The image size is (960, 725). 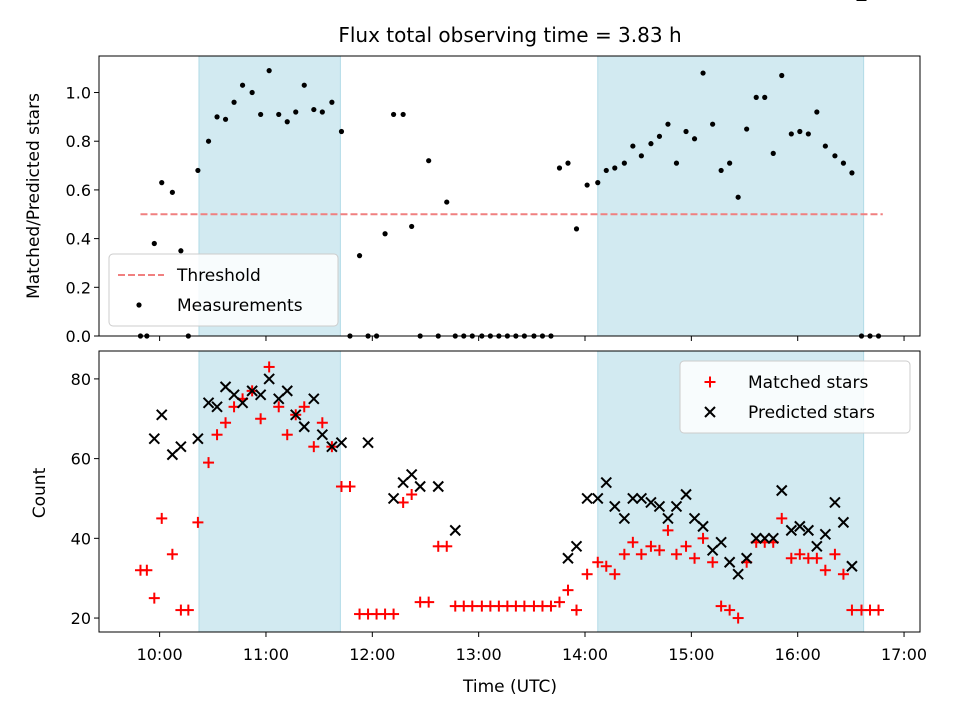 What do you see at coordinates (219, 306) in the screenshot?
I see `legend-item: Measurements` at bounding box center [219, 306].